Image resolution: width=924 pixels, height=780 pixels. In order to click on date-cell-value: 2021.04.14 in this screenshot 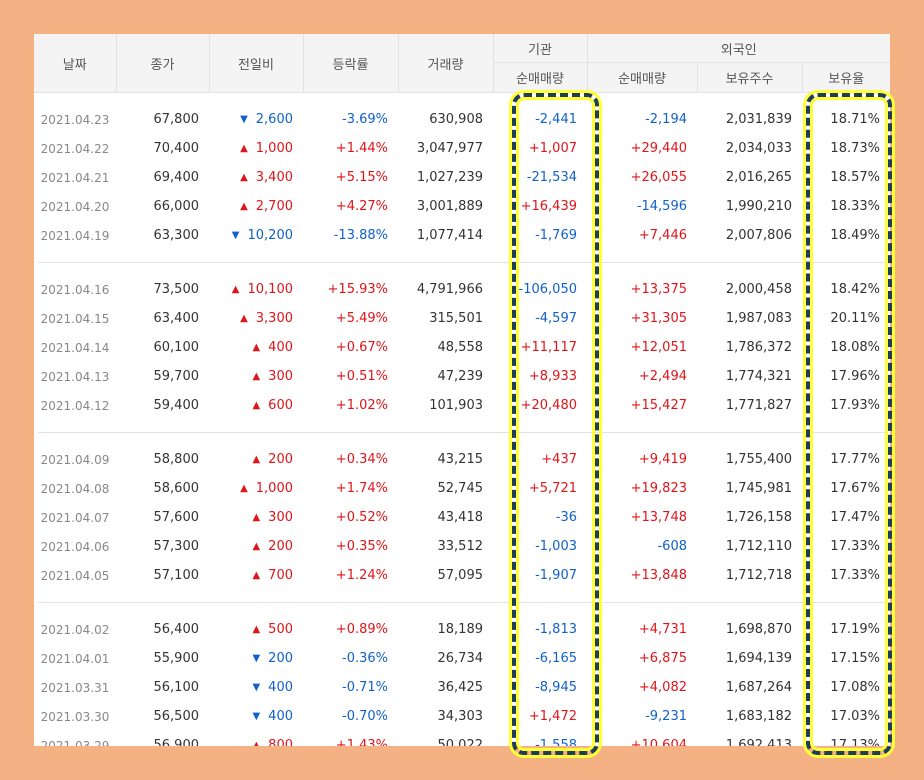, I will do `click(75, 347)`.